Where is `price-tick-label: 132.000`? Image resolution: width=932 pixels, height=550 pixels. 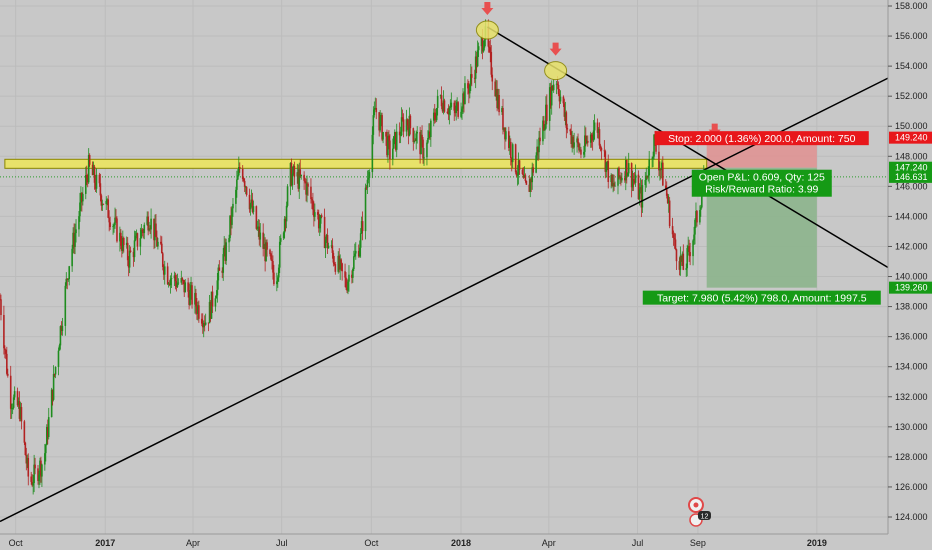 price-tick-label: 132.000 is located at coordinates (911, 397).